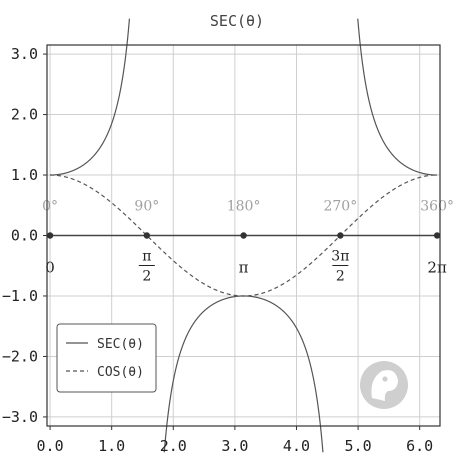 The width and height of the screenshot is (474, 474). I want to click on chart-title: SEC(θ), so click(237, 21).